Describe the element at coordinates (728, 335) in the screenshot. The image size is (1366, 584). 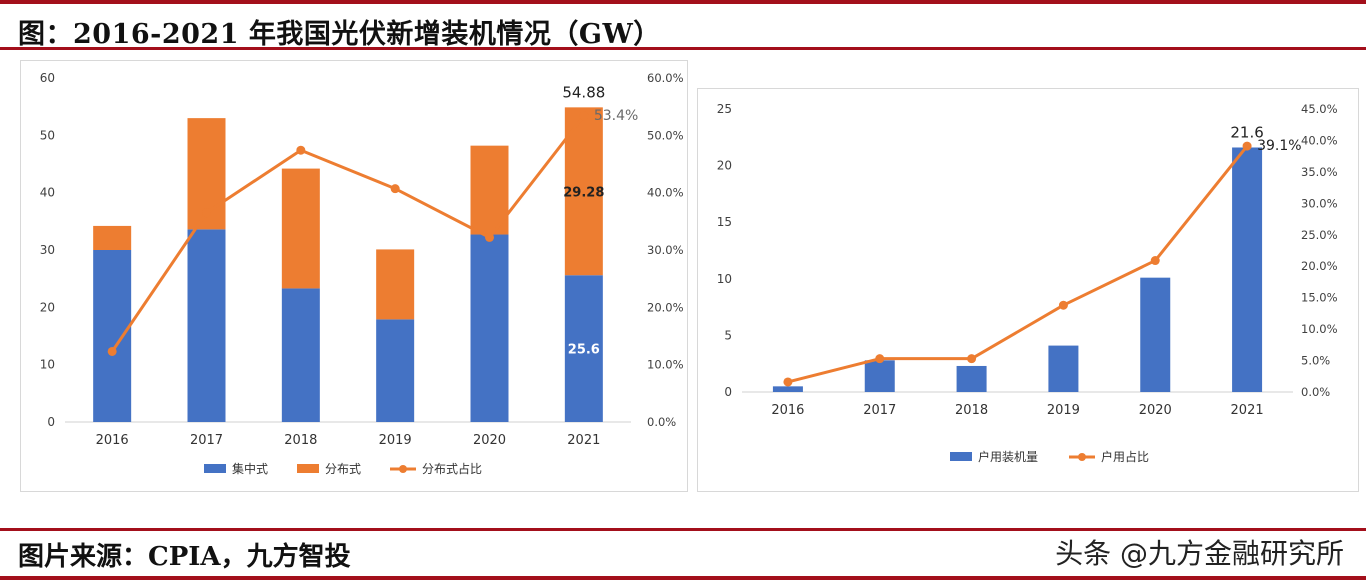
I see `y-tick-label: 5` at that location.